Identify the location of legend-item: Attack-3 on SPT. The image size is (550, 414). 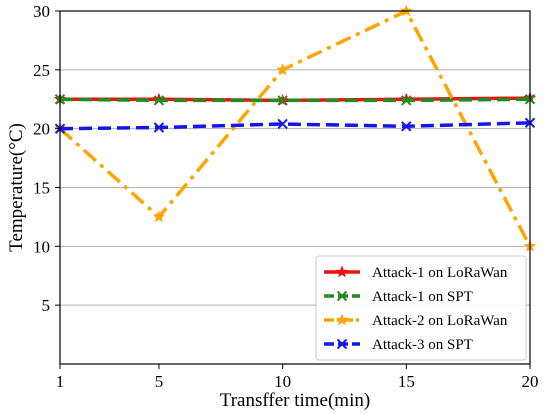
(398, 345).